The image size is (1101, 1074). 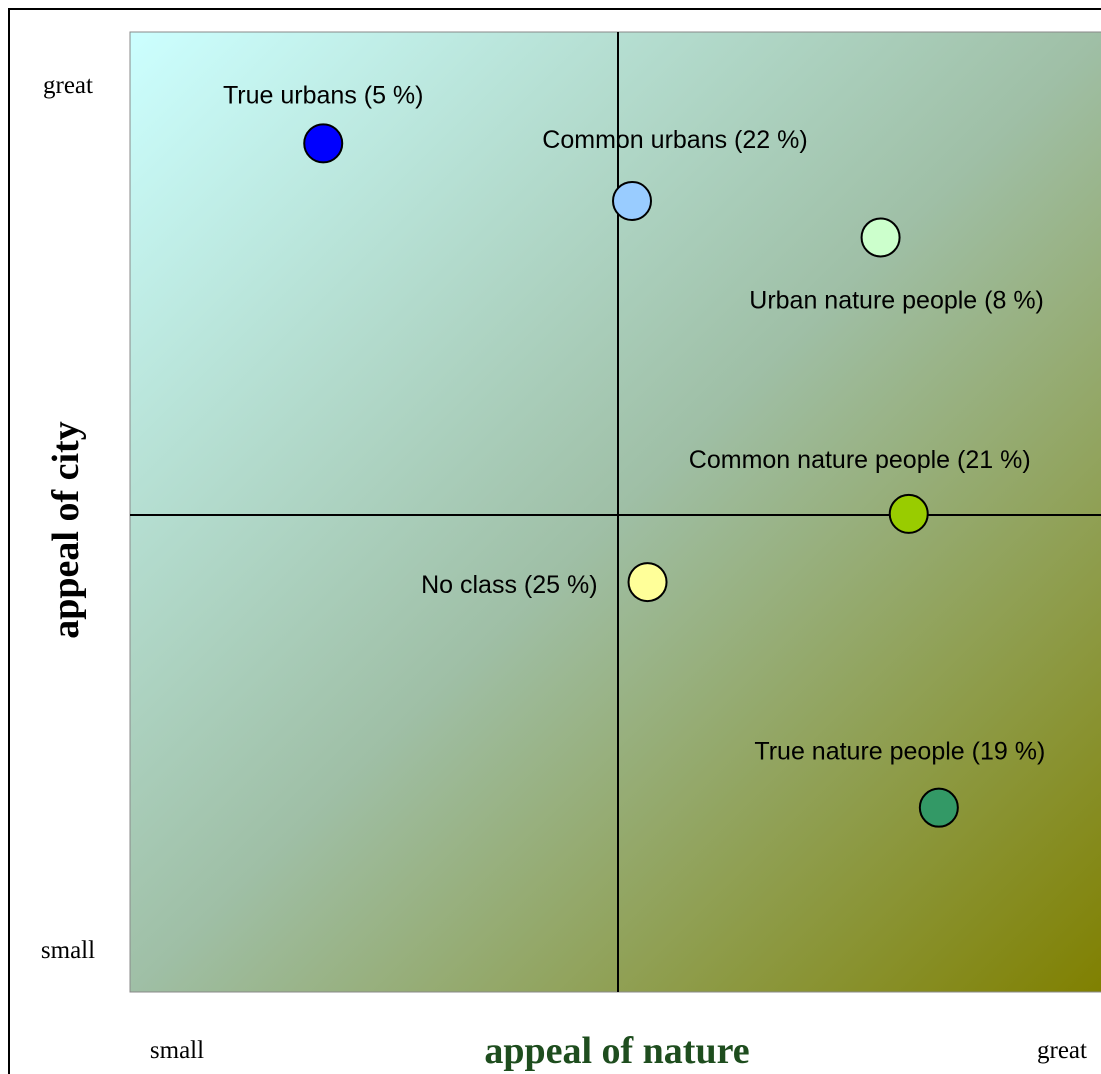 I want to click on y-tick-label: small, so click(x=68, y=950).